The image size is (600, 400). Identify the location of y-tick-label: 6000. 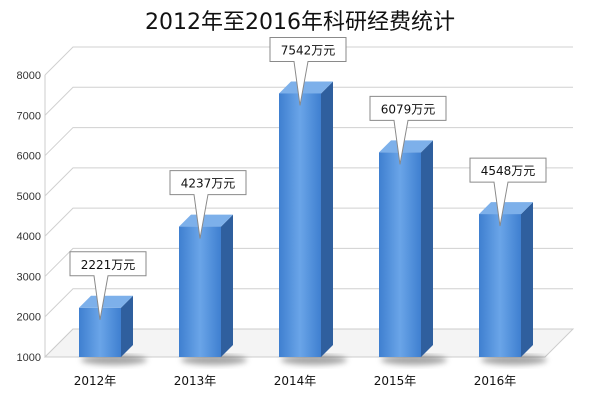
(29, 157).